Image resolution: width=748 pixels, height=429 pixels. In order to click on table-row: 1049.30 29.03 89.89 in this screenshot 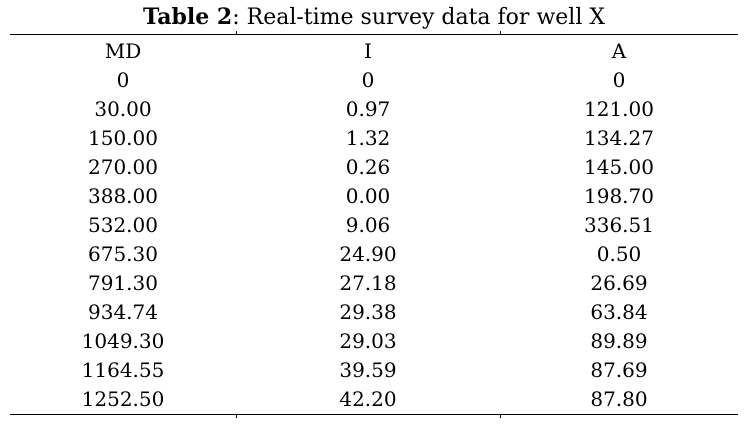, I will do `click(374, 341)`.